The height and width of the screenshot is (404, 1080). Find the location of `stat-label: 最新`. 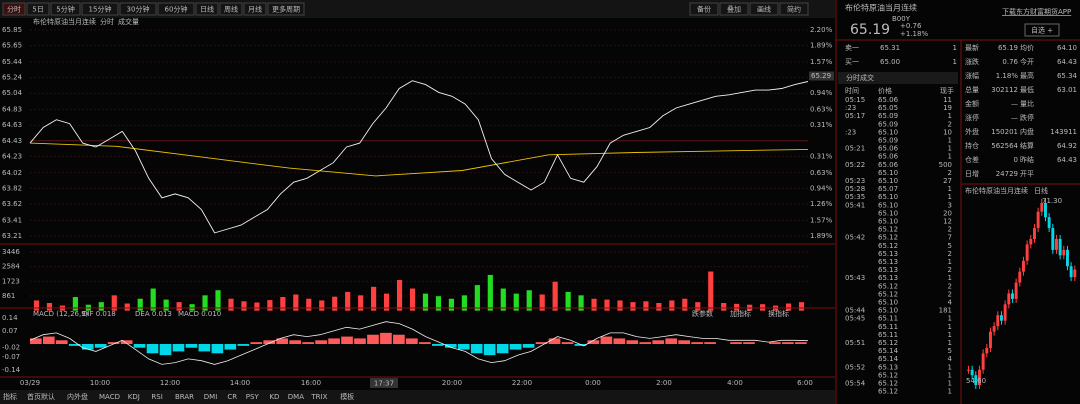

stat-label: 最新 is located at coordinates (972, 47).